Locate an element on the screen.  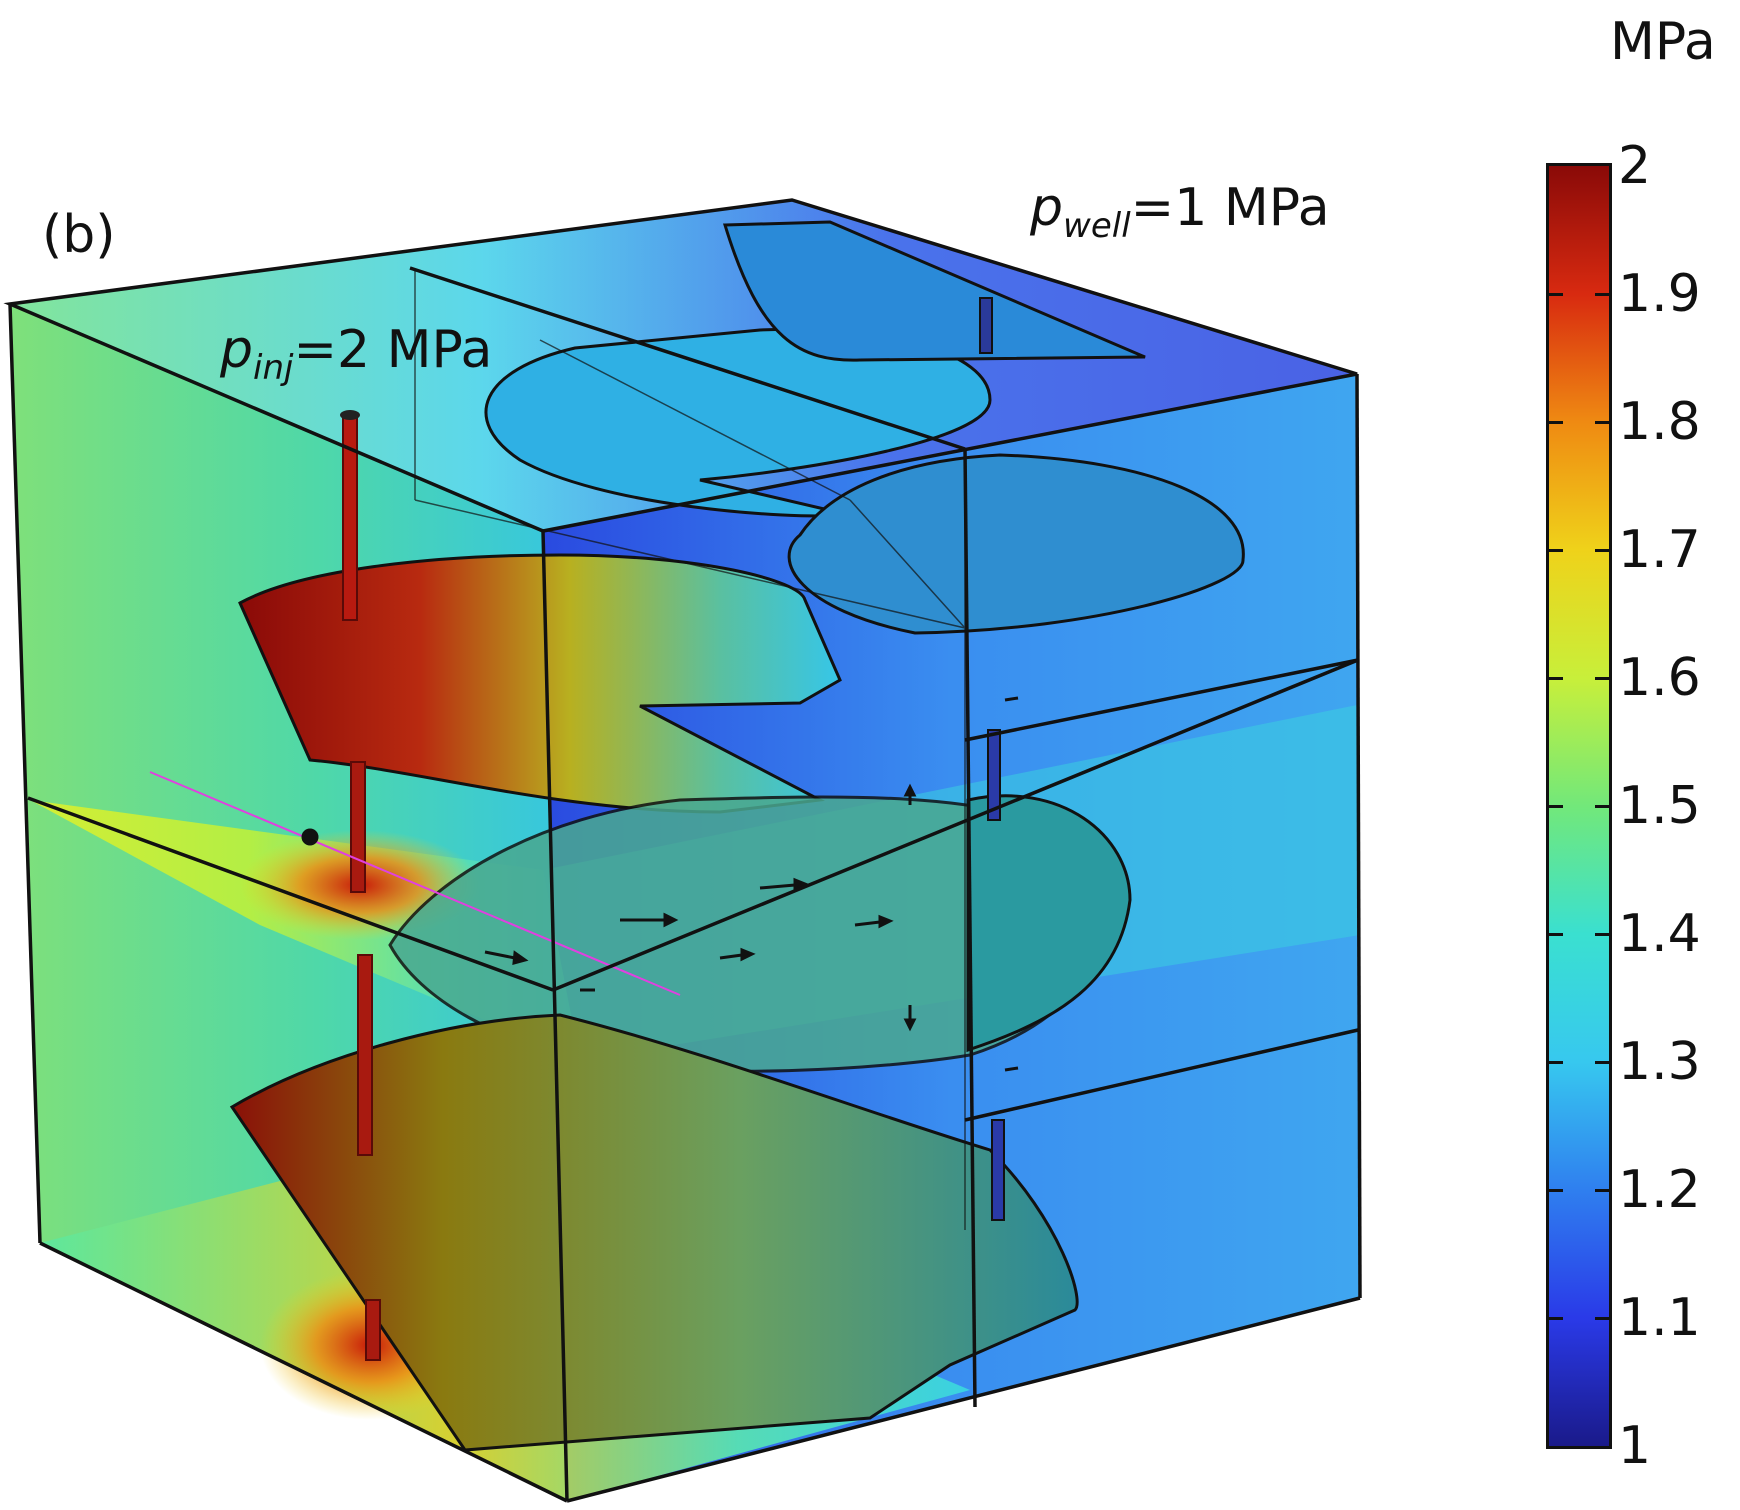
production-well-lower is located at coordinates (994, 775).